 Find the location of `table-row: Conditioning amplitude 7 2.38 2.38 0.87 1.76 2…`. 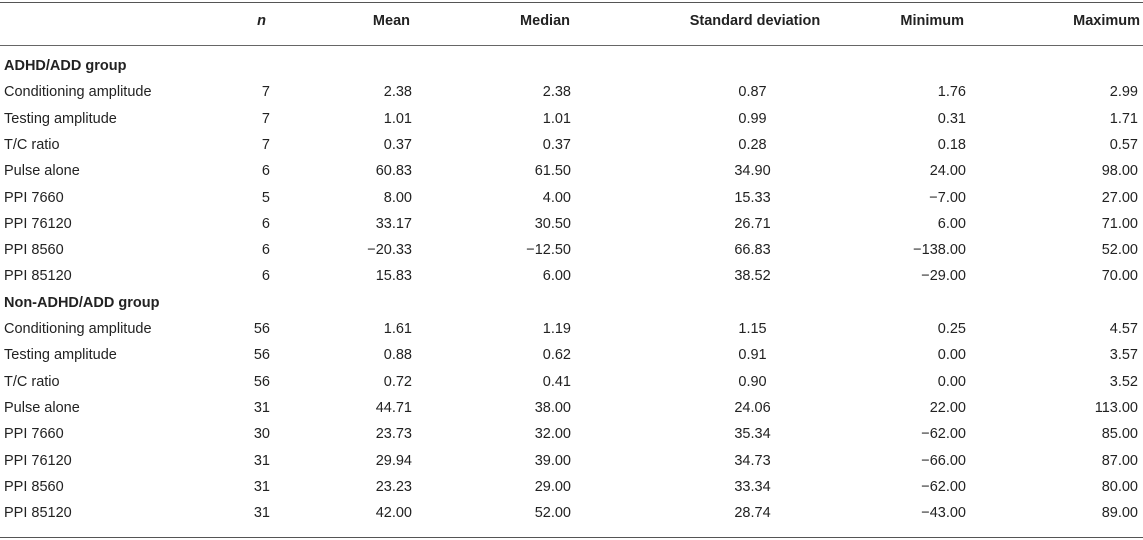

table-row: Conditioning amplitude 7 2.38 2.38 0.87 1.76 2… is located at coordinates (571, 92).